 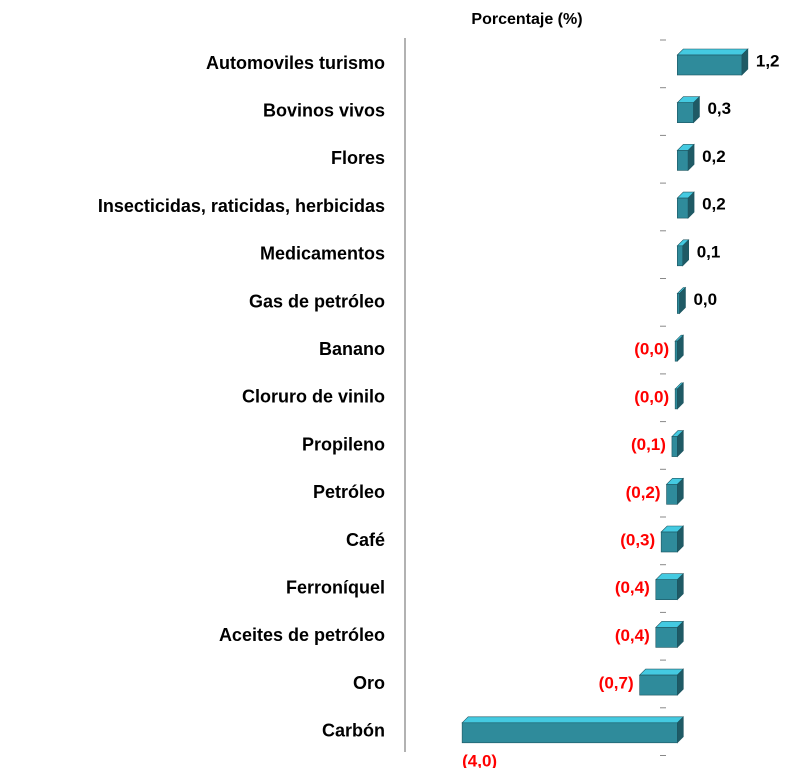 I want to click on category-label: Insecticidas, raticidas, herbicidas, so click(x=241, y=206).